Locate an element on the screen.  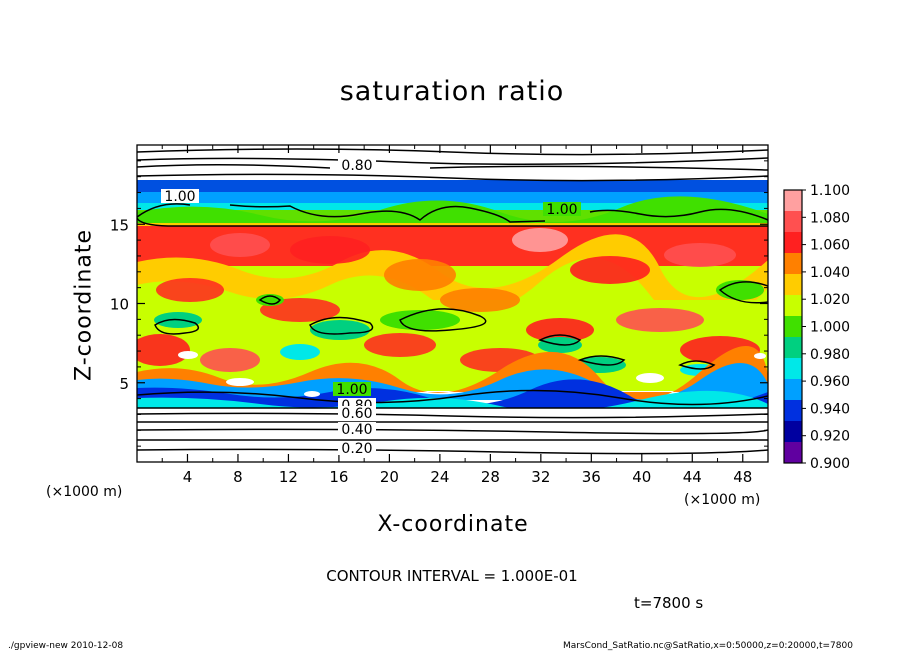
x-tick-label: 12 is located at coordinates (288, 477).